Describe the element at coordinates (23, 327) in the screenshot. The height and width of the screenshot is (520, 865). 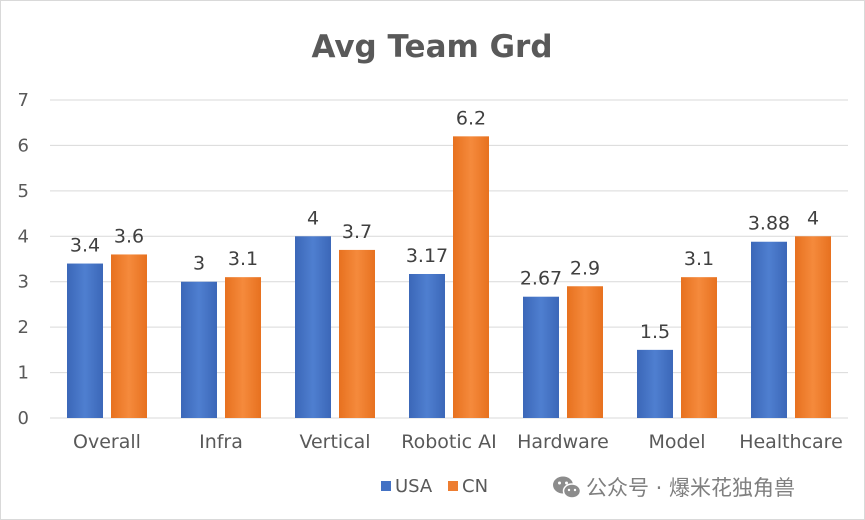
I see `y-tick-label: 2` at that location.